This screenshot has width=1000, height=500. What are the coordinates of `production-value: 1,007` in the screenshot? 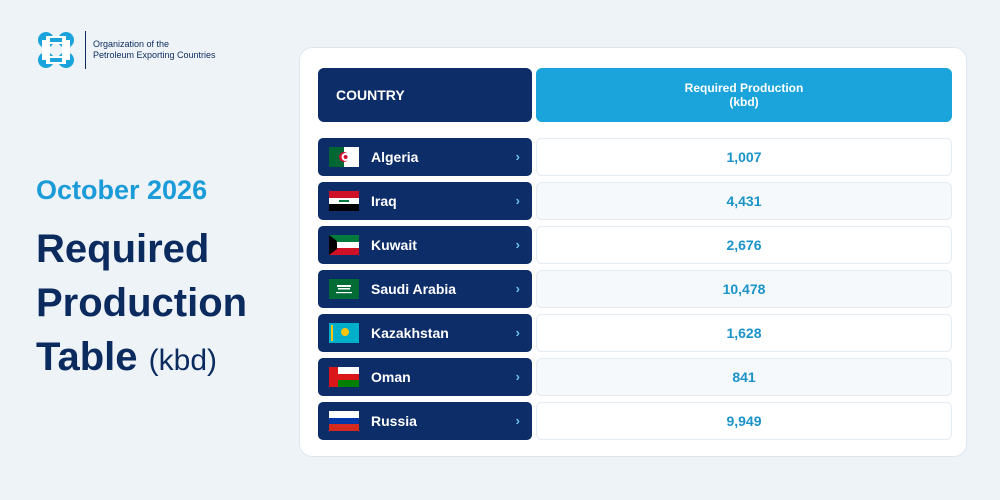 It's located at (744, 157).